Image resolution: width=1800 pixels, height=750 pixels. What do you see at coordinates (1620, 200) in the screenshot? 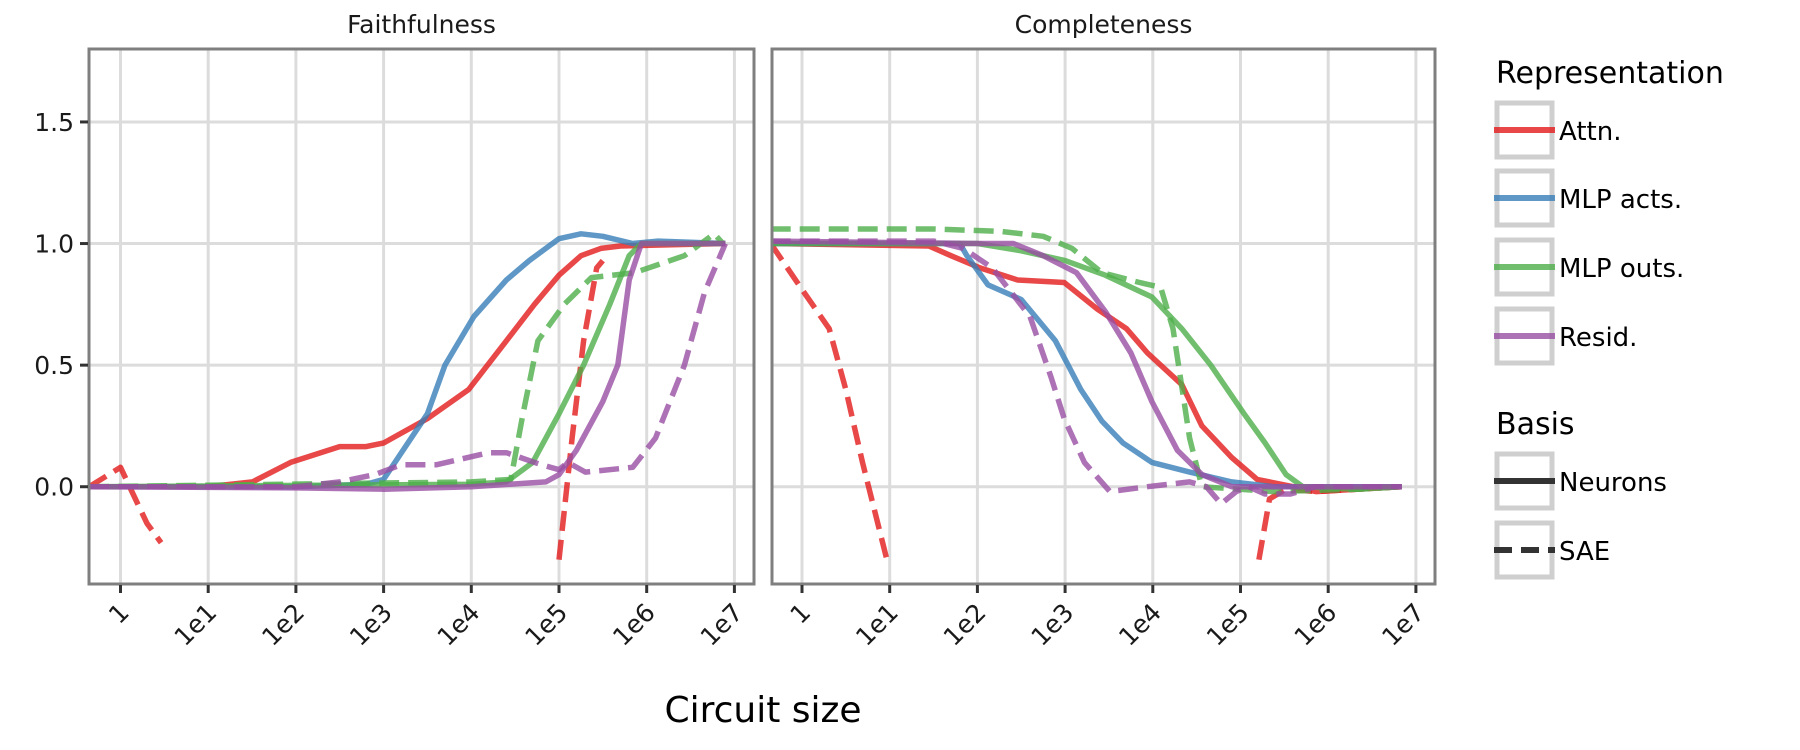
I see `legend-label: MLP acts.` at bounding box center [1620, 200].